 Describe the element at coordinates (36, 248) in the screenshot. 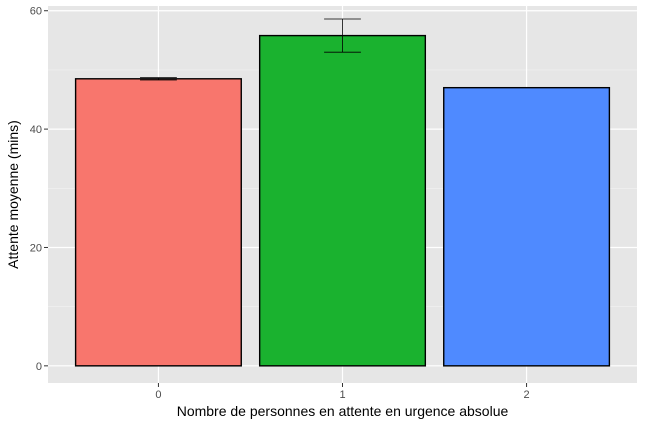

I see `y-tick-label: 20` at that location.